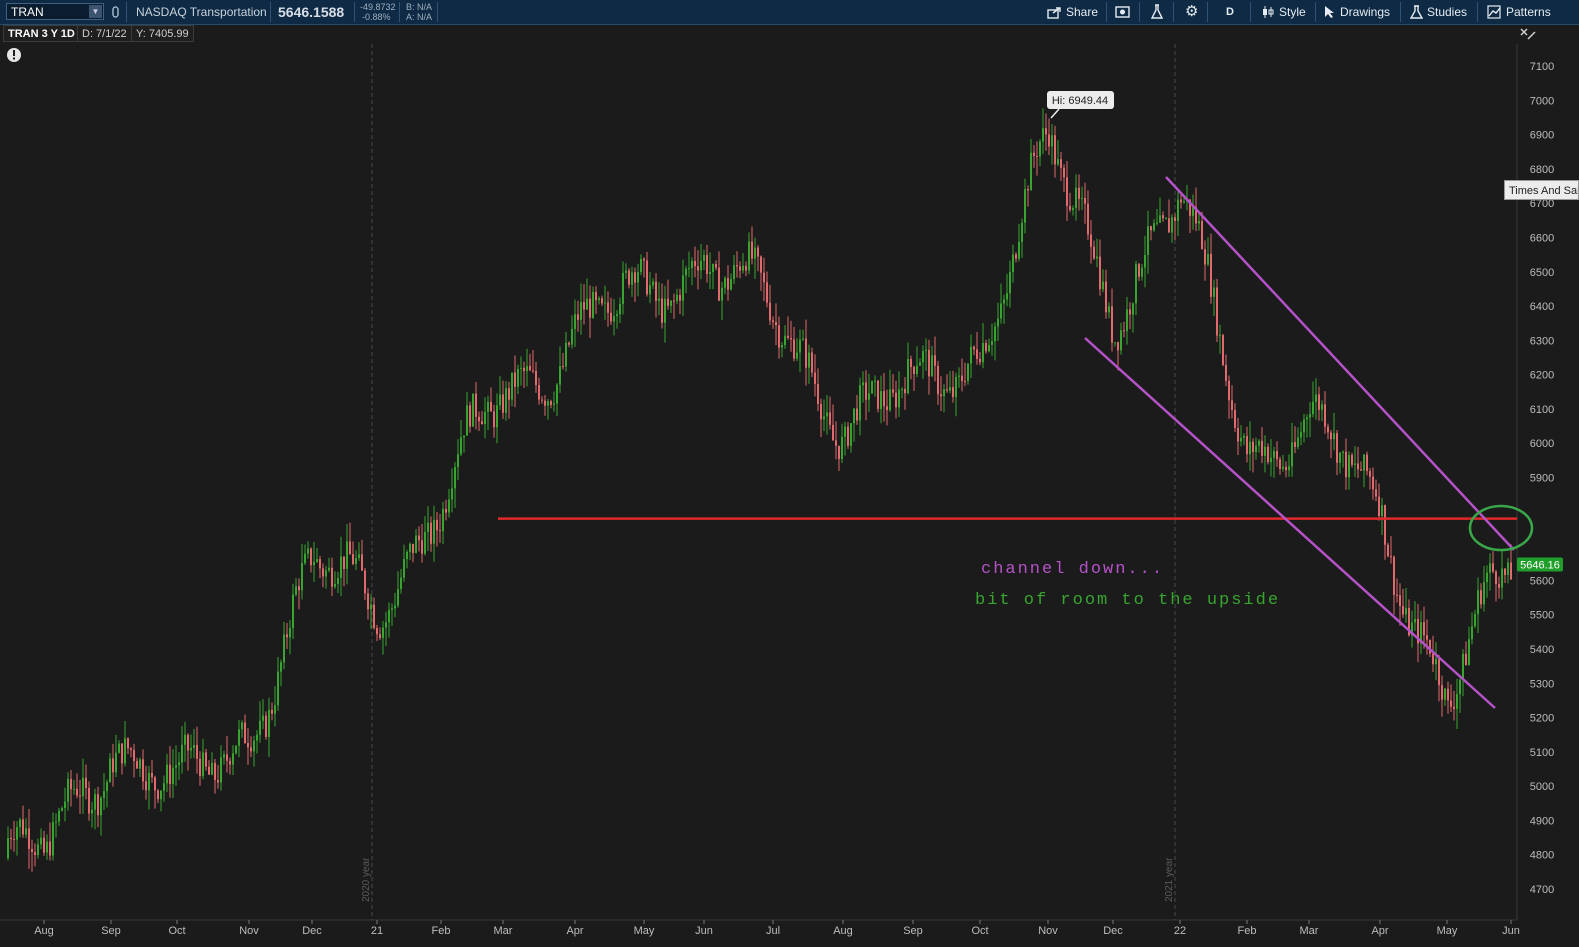 The width and height of the screenshot is (1579, 947). What do you see at coordinates (1192, 11) in the screenshot?
I see `gear-icon: ⚙` at bounding box center [1192, 11].